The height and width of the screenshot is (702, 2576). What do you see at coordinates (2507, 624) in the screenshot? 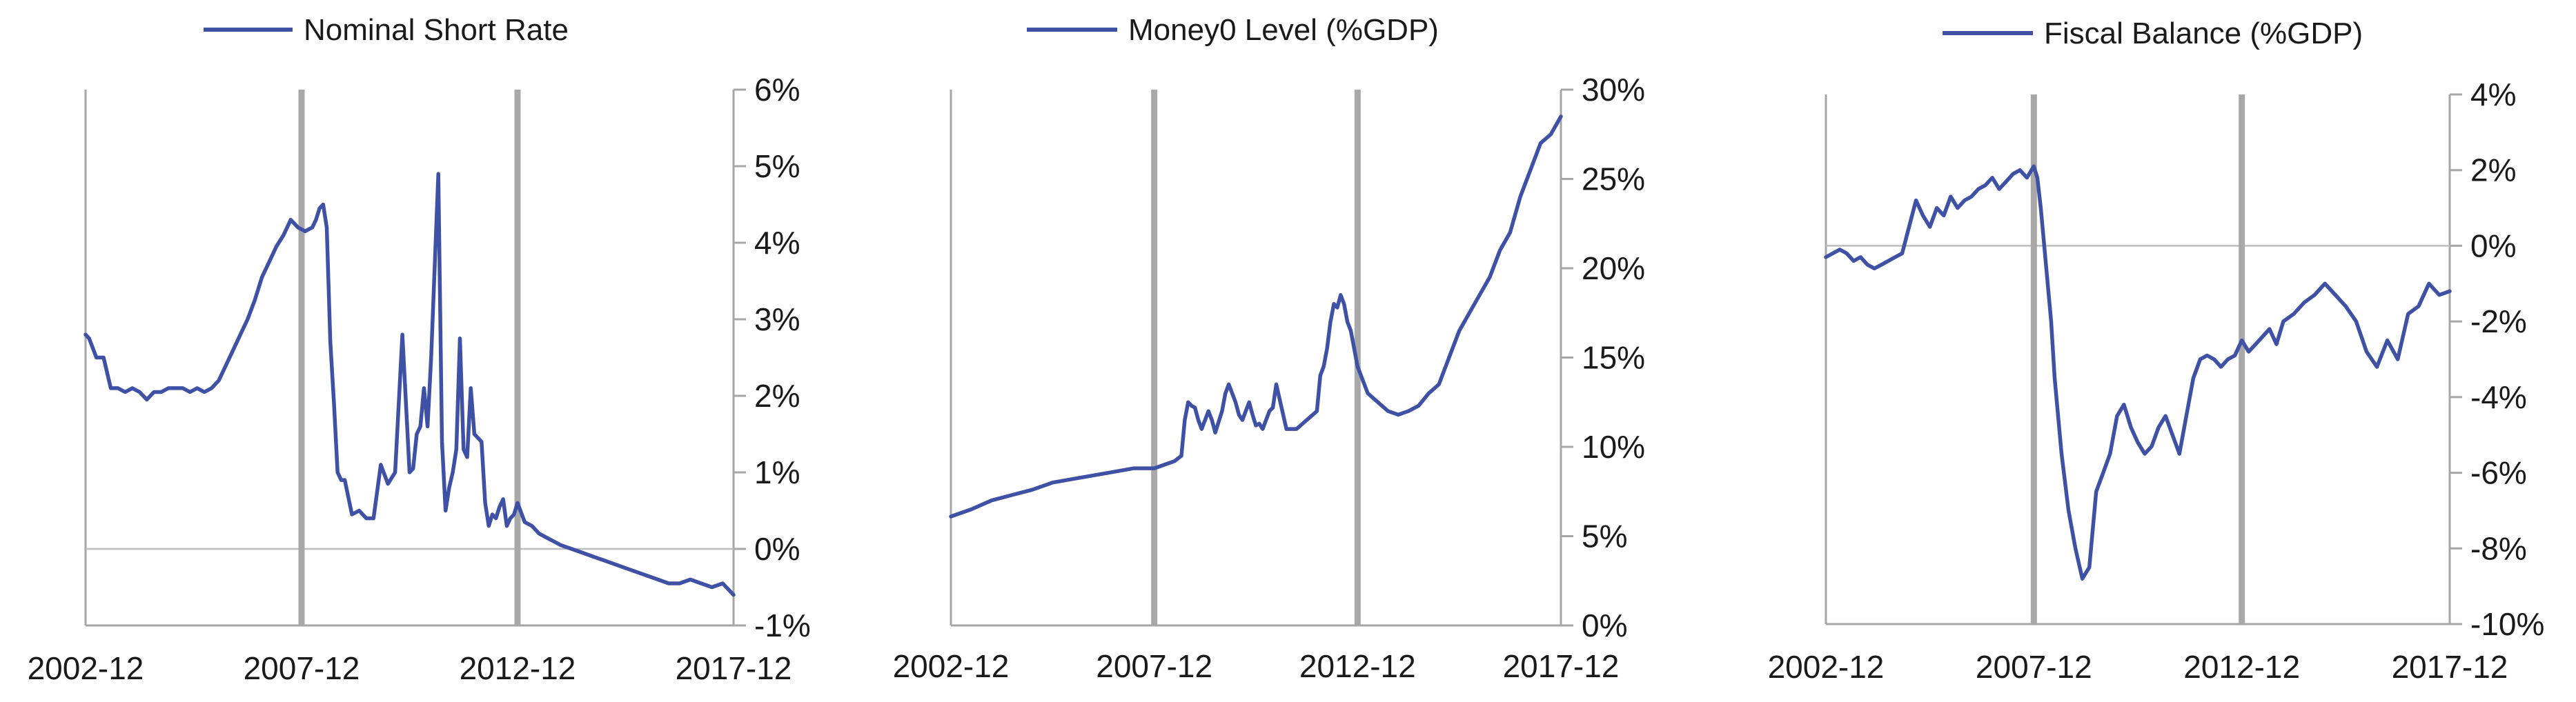
I see `y-tick-label: -10%` at bounding box center [2507, 624].